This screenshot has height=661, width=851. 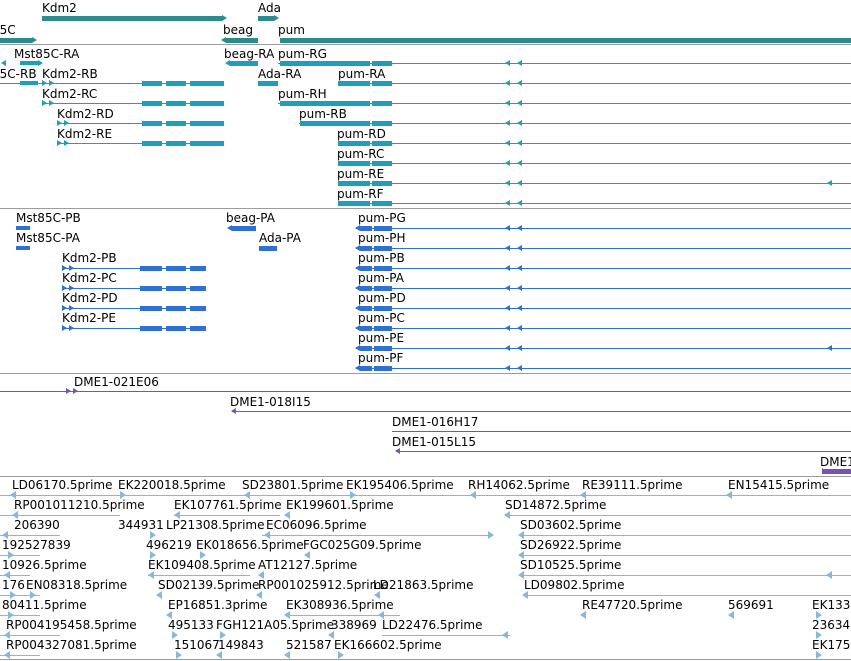 What do you see at coordinates (70, 94) in the screenshot?
I see `feature-label: Kdm2-RC` at bounding box center [70, 94].